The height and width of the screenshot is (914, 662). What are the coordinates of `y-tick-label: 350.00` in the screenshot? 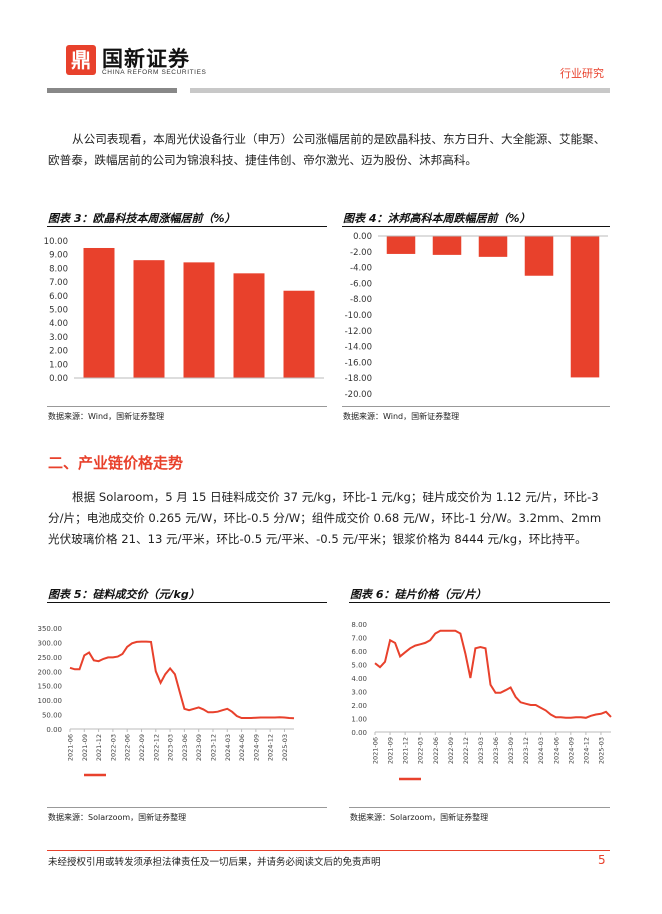 It's located at (50, 629).